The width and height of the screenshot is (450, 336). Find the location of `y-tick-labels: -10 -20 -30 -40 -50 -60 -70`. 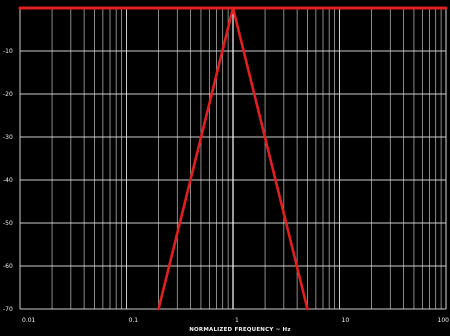

y-tick-labels: -10 -20 -30 -40 -50 -60 -70 is located at coordinates (8, 180).